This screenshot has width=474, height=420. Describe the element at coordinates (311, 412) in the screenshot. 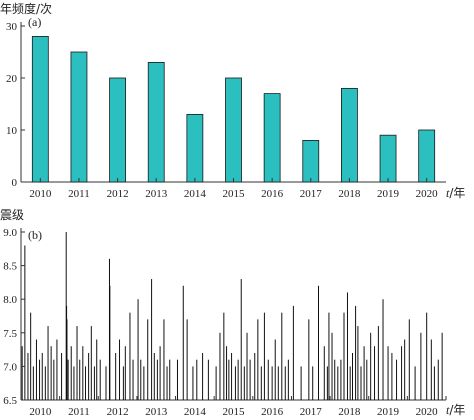

I see `panel-b-x-tick-label: 2017` at that location.